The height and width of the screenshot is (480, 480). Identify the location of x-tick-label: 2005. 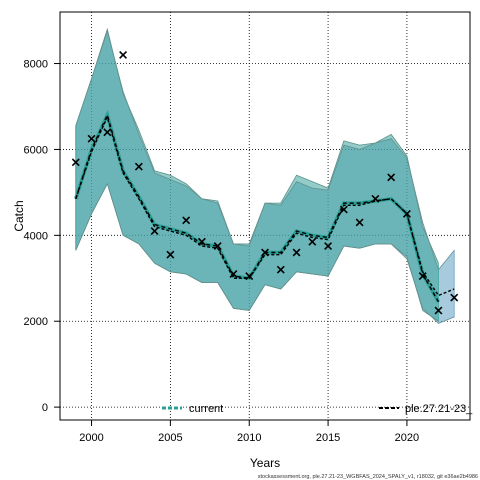
(170, 438).